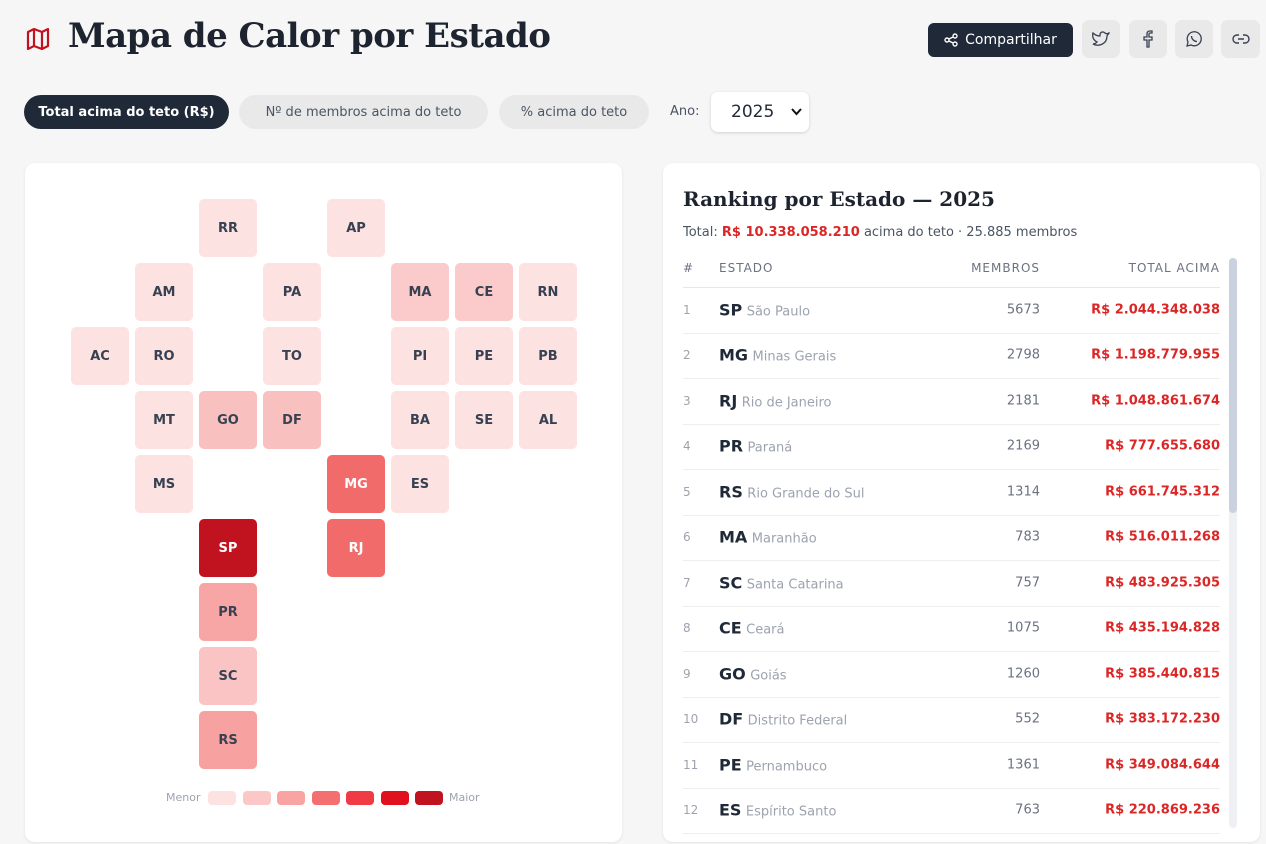  I want to click on twitter-button, so click(1101, 39).